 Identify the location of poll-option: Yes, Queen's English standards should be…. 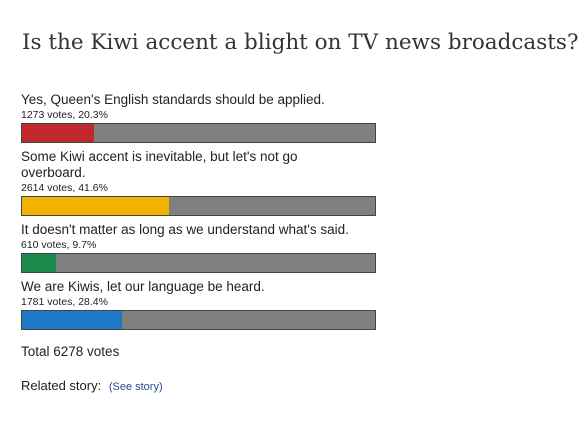
(201, 117).